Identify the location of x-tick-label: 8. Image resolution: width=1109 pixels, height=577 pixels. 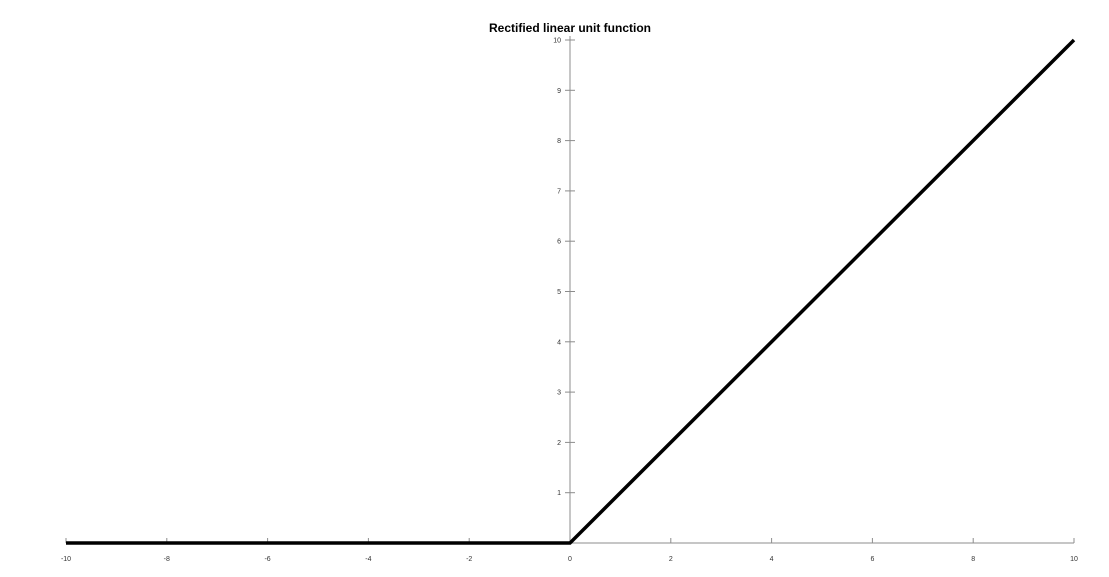
(973, 559).